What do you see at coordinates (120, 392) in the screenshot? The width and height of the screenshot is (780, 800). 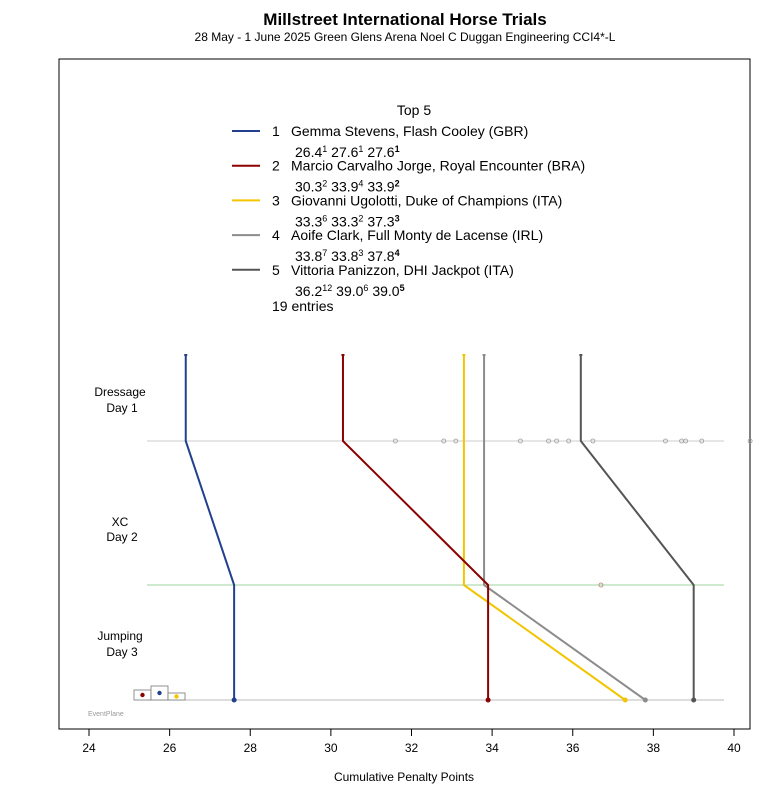 I see `phase-name: Dressage` at bounding box center [120, 392].